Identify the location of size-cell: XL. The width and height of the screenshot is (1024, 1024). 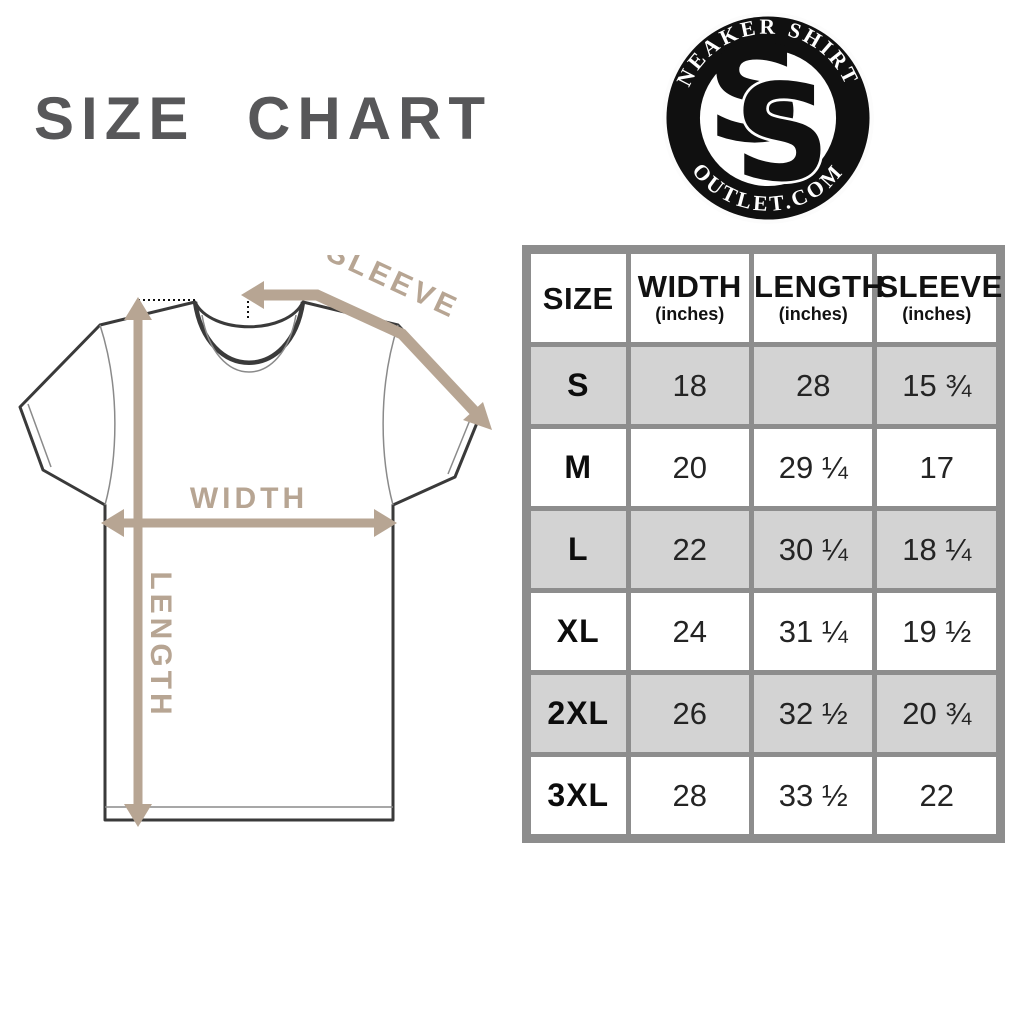
(578, 631).